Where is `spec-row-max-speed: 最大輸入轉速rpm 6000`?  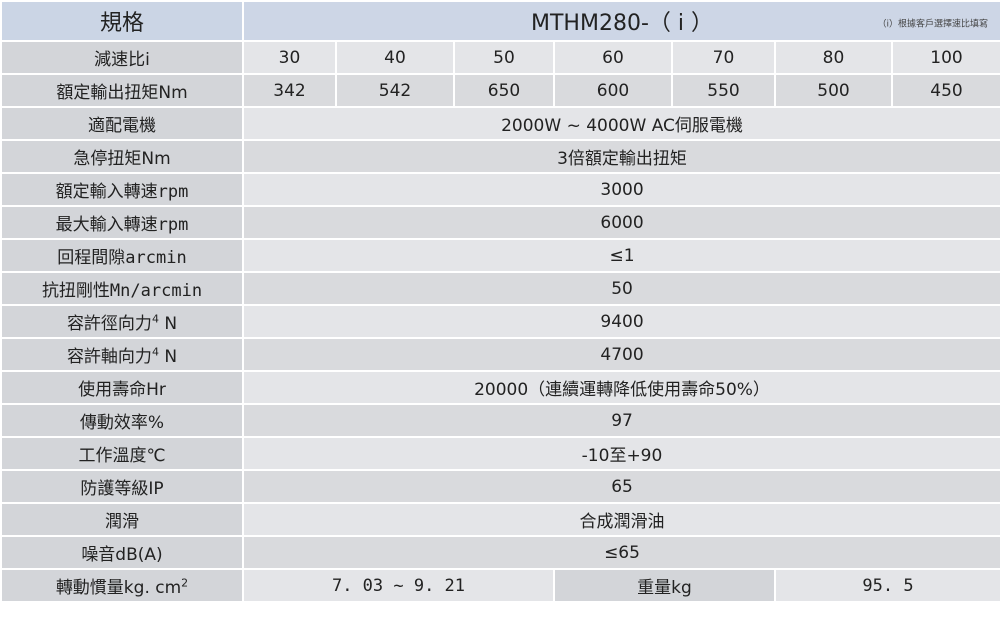
spec-row-max-speed: 最大輸入轉速rpm 6000 is located at coordinates (500, 222).